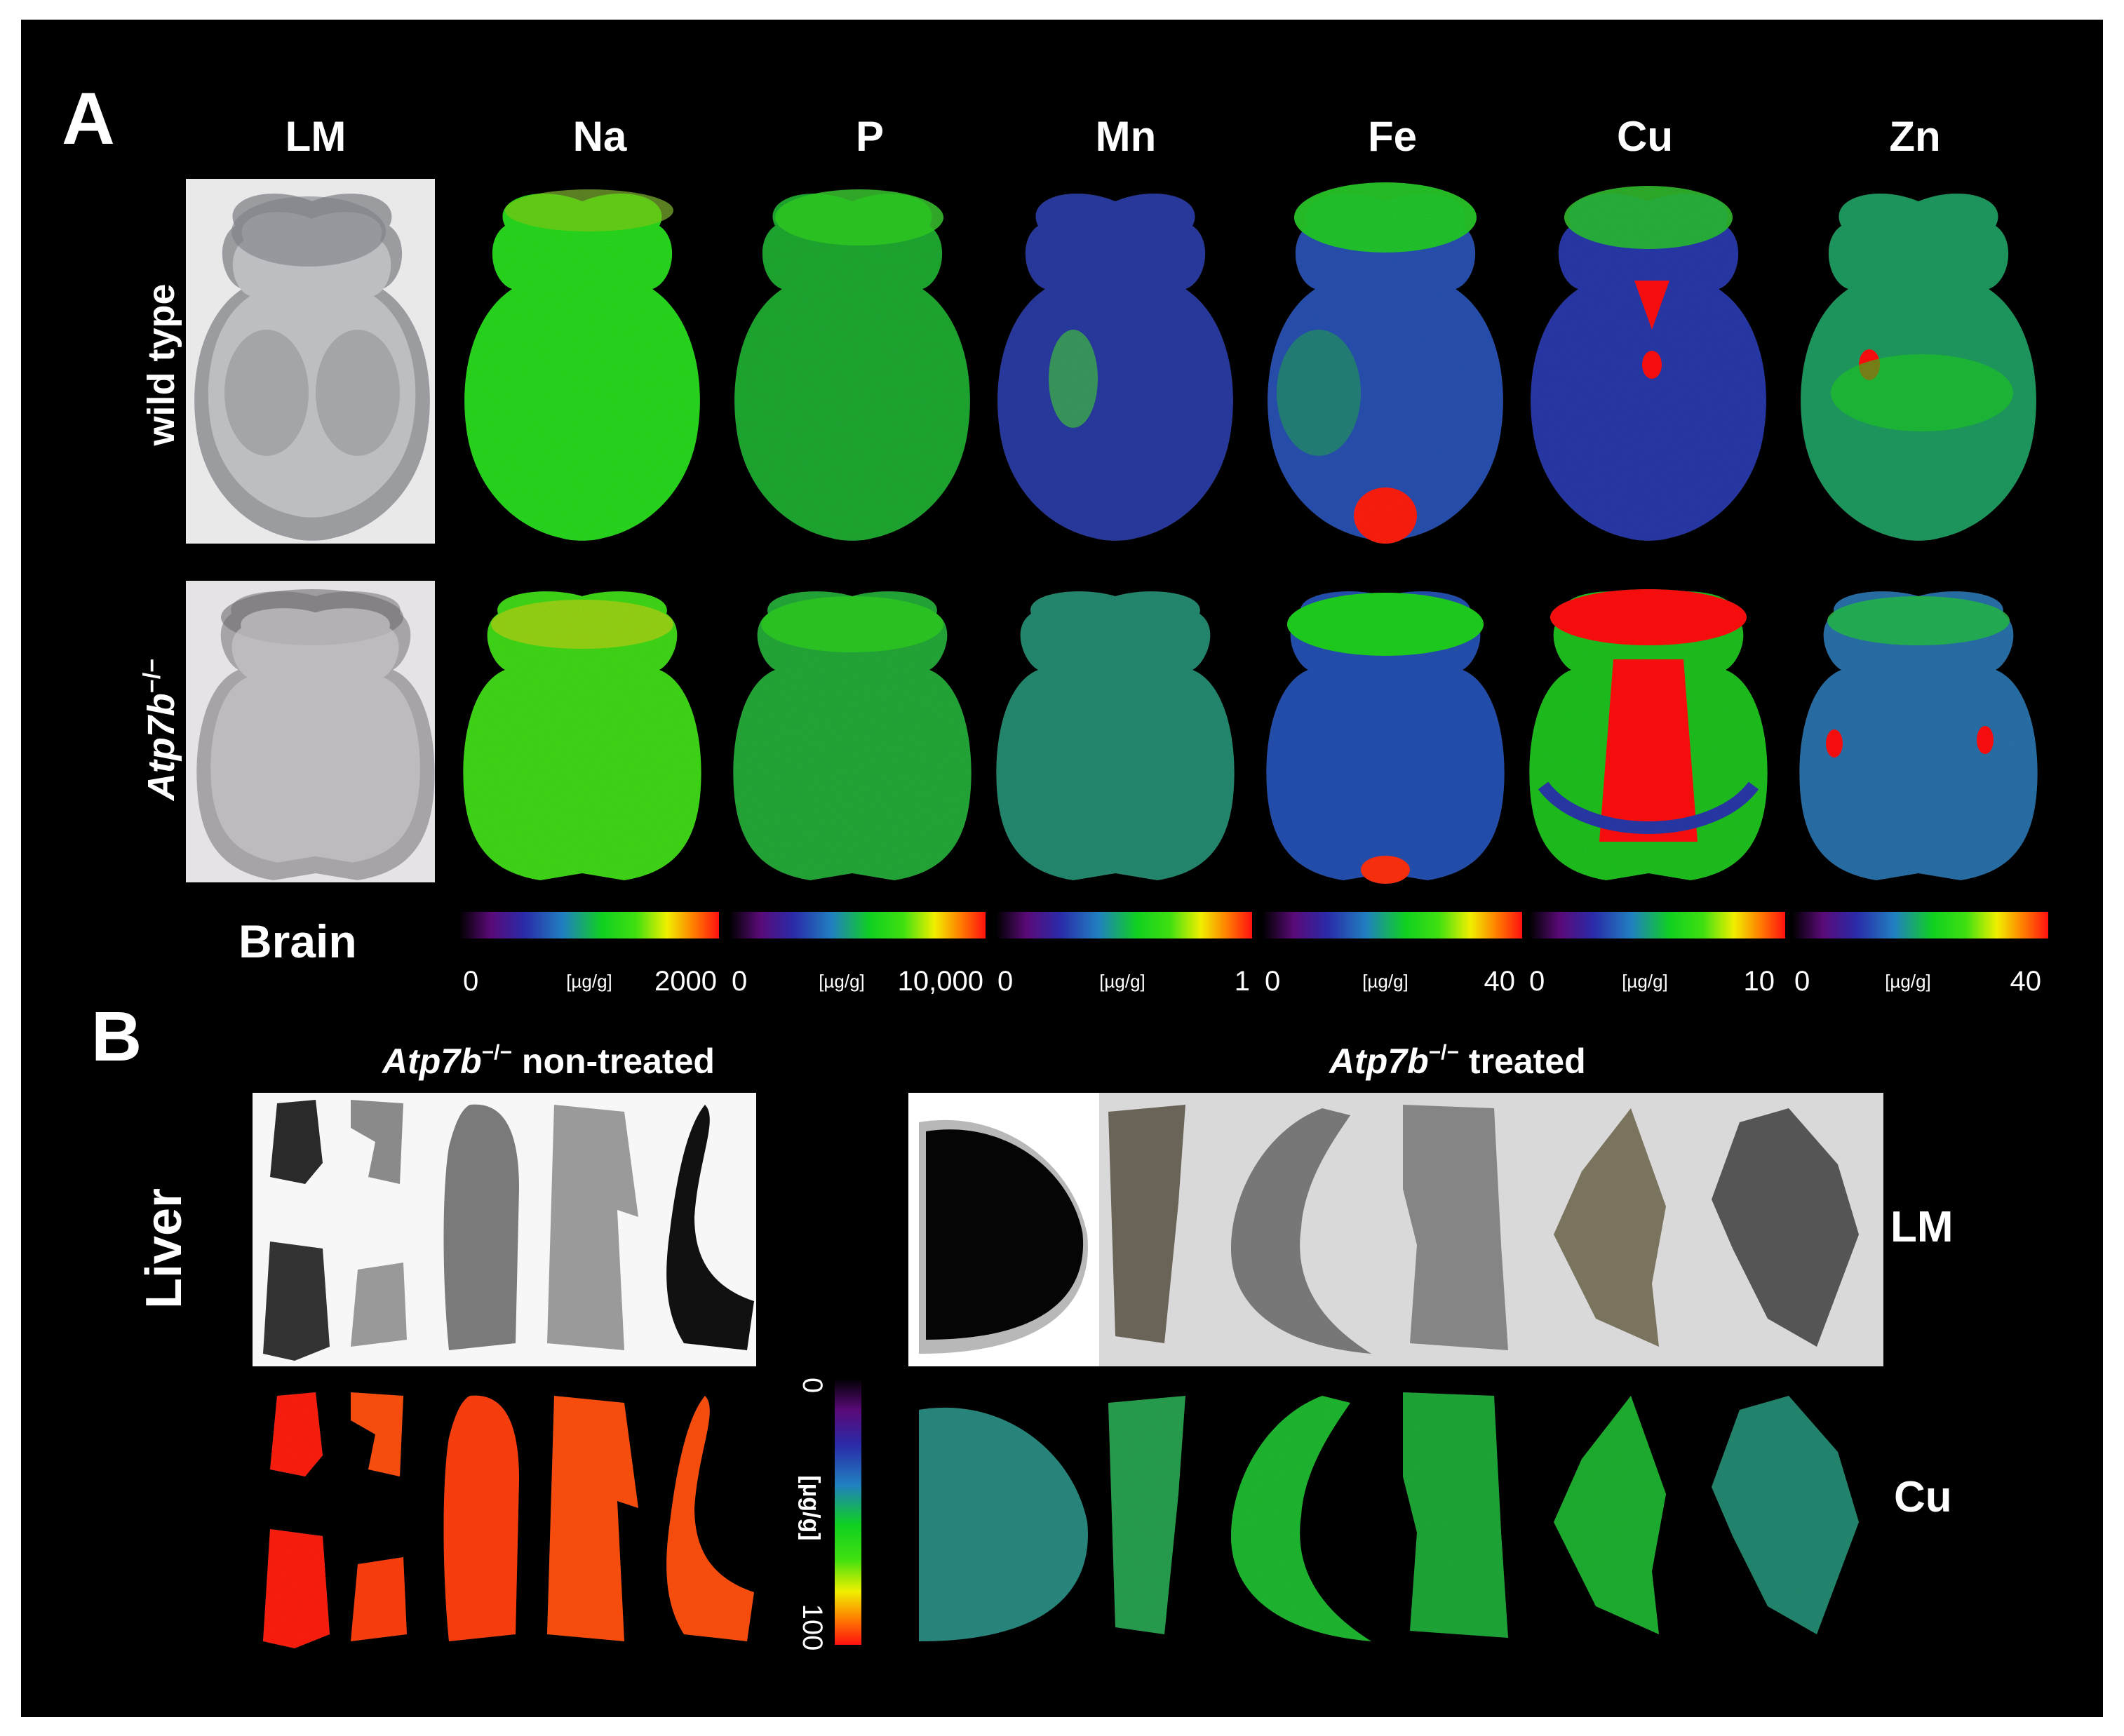 This screenshot has height=1736, width=2124. I want to click on brain-lm-atp7b-ko, so click(310, 731).